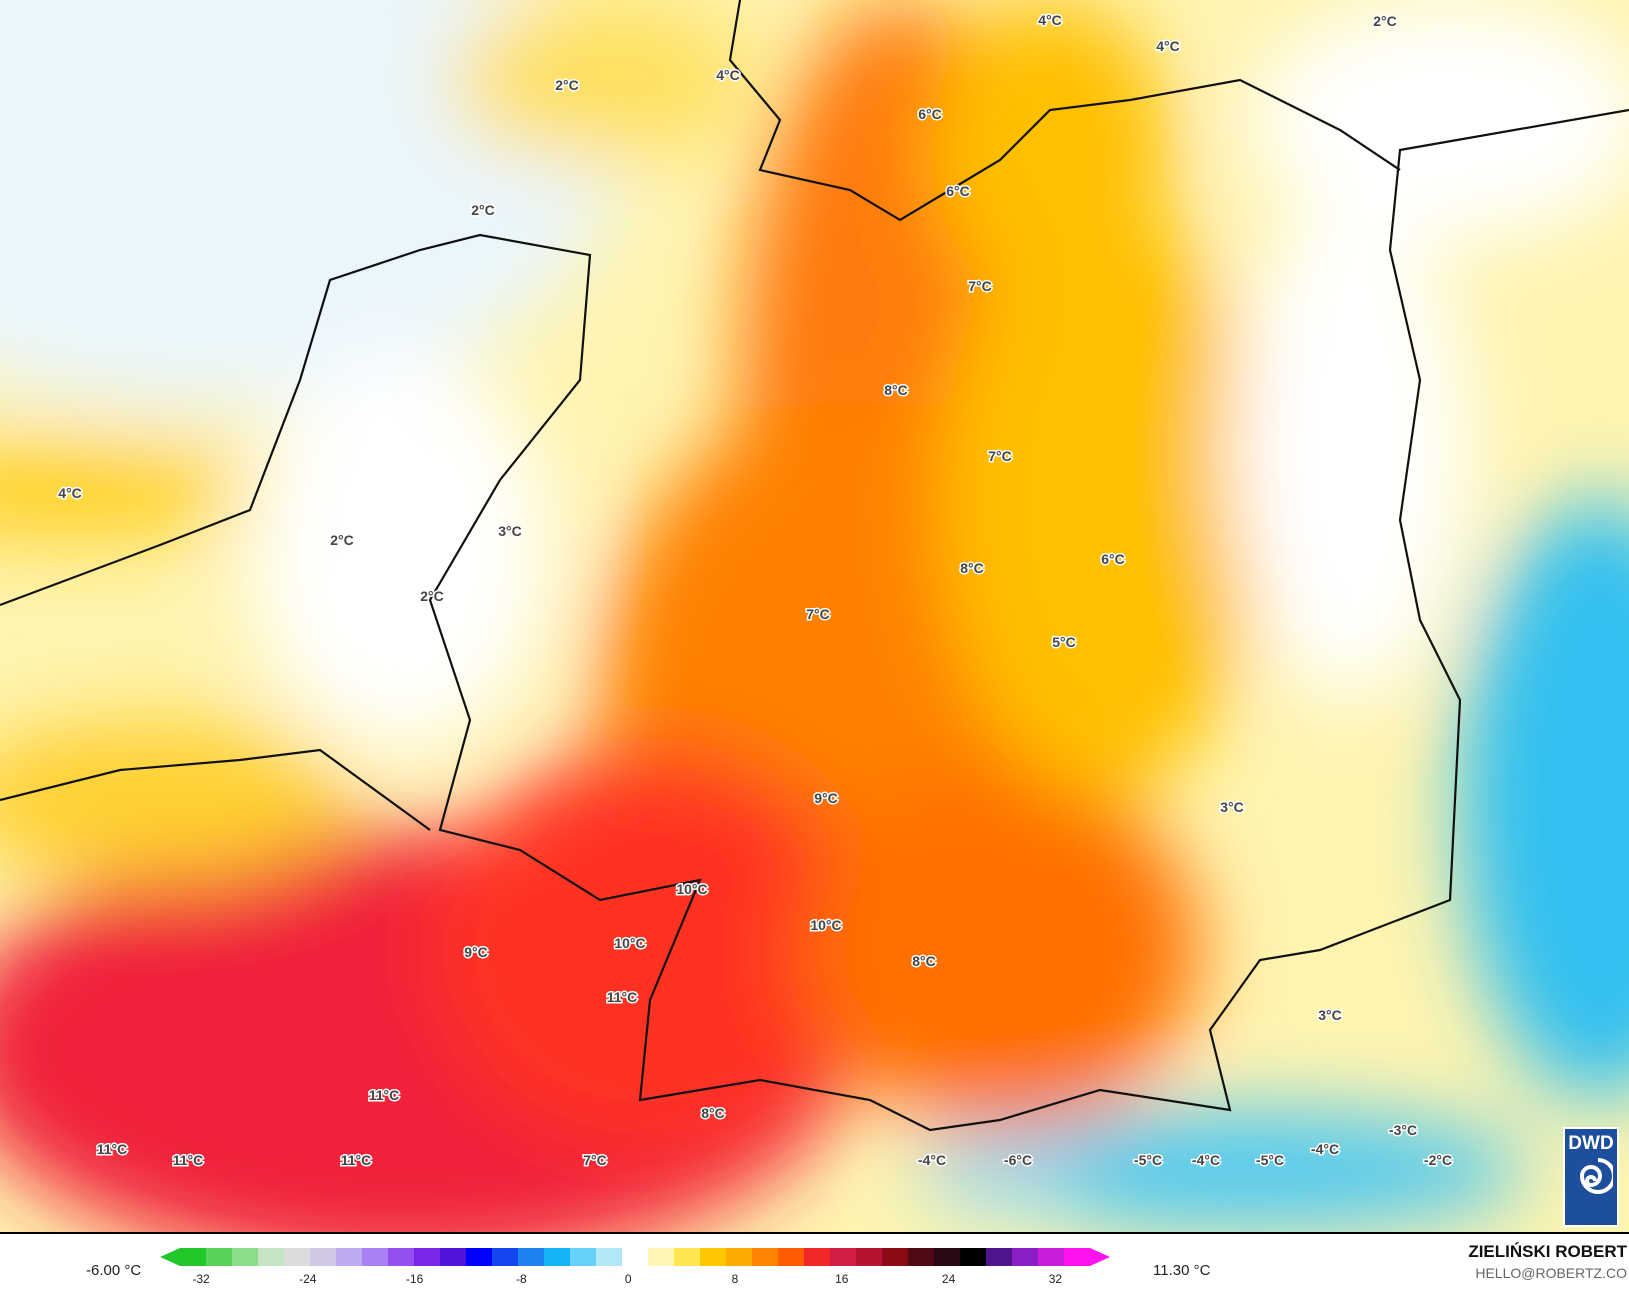 The height and width of the screenshot is (1289, 1629). Describe the element at coordinates (476, 952) in the screenshot. I see `temperature-label: 9°C` at that location.